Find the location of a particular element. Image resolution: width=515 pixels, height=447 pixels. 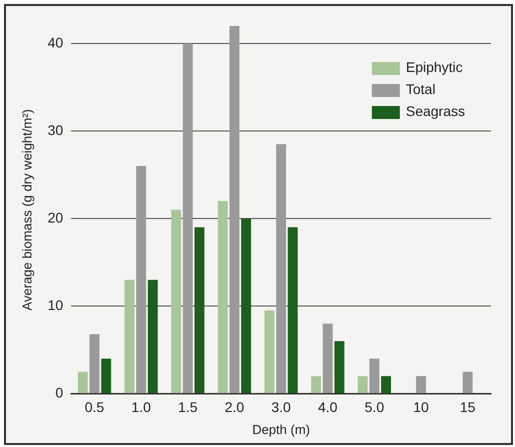

y-tick-label: 0 is located at coordinates (59, 392).